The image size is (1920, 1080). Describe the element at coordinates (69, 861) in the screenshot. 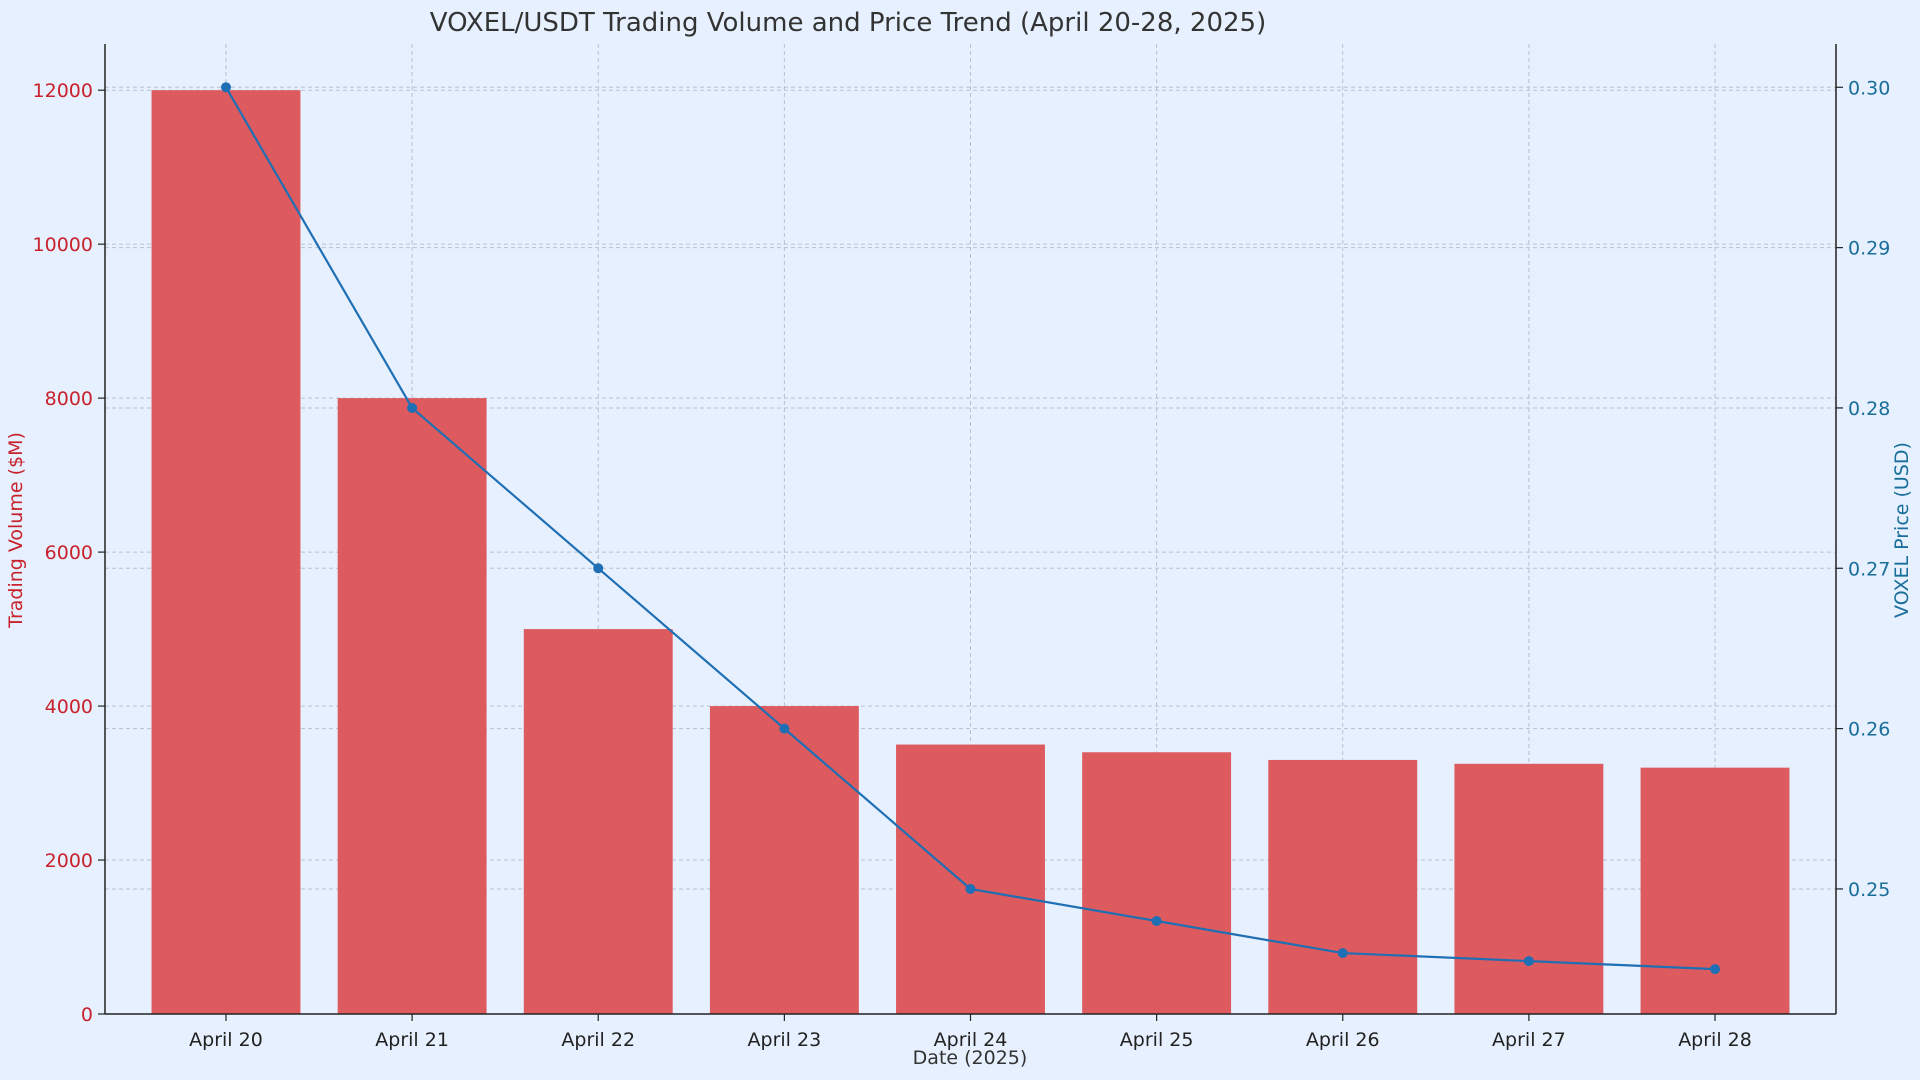

I see `left-tick-label-1: 2000` at that location.